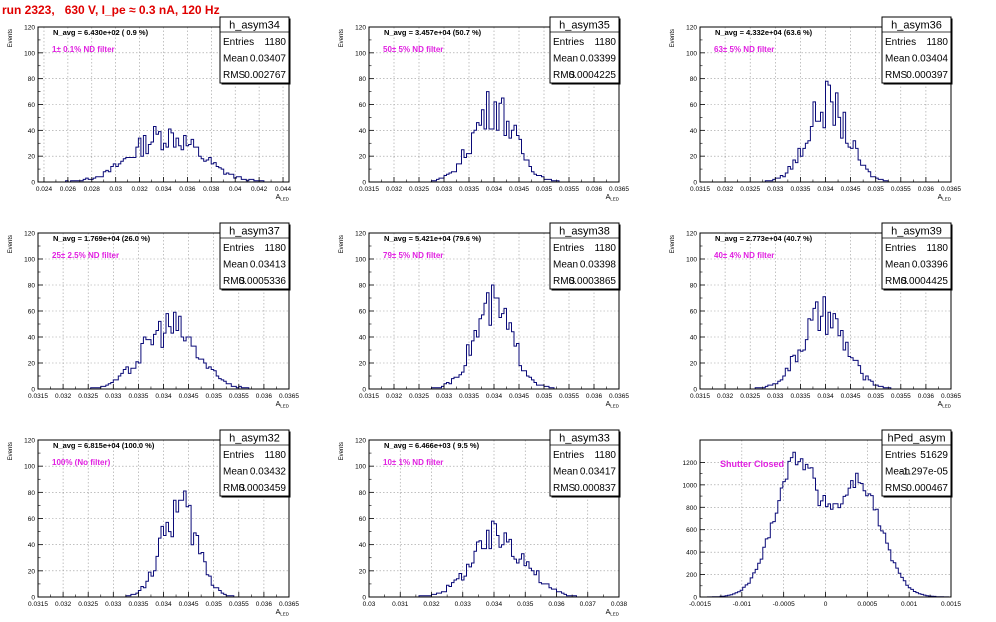 This screenshot has width=996, height=622. Describe the element at coordinates (432, 445) in the screenshot. I see `navg-label: N_avg = 6.466e+03 ( 9.5 %)` at that location.